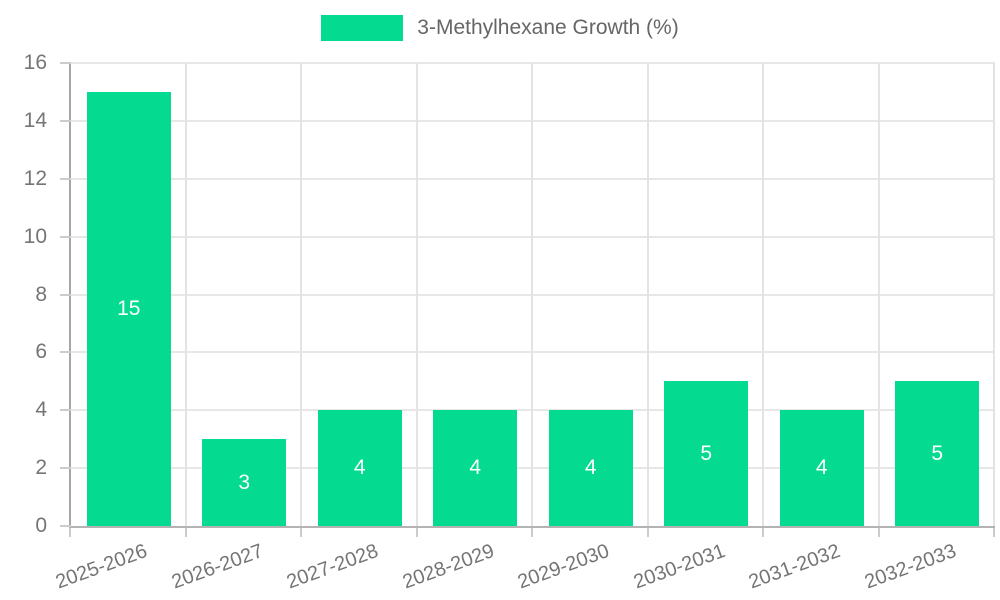 The image size is (1000, 600). I want to click on x-axis-tick-label: 2025-2026, so click(101, 567).